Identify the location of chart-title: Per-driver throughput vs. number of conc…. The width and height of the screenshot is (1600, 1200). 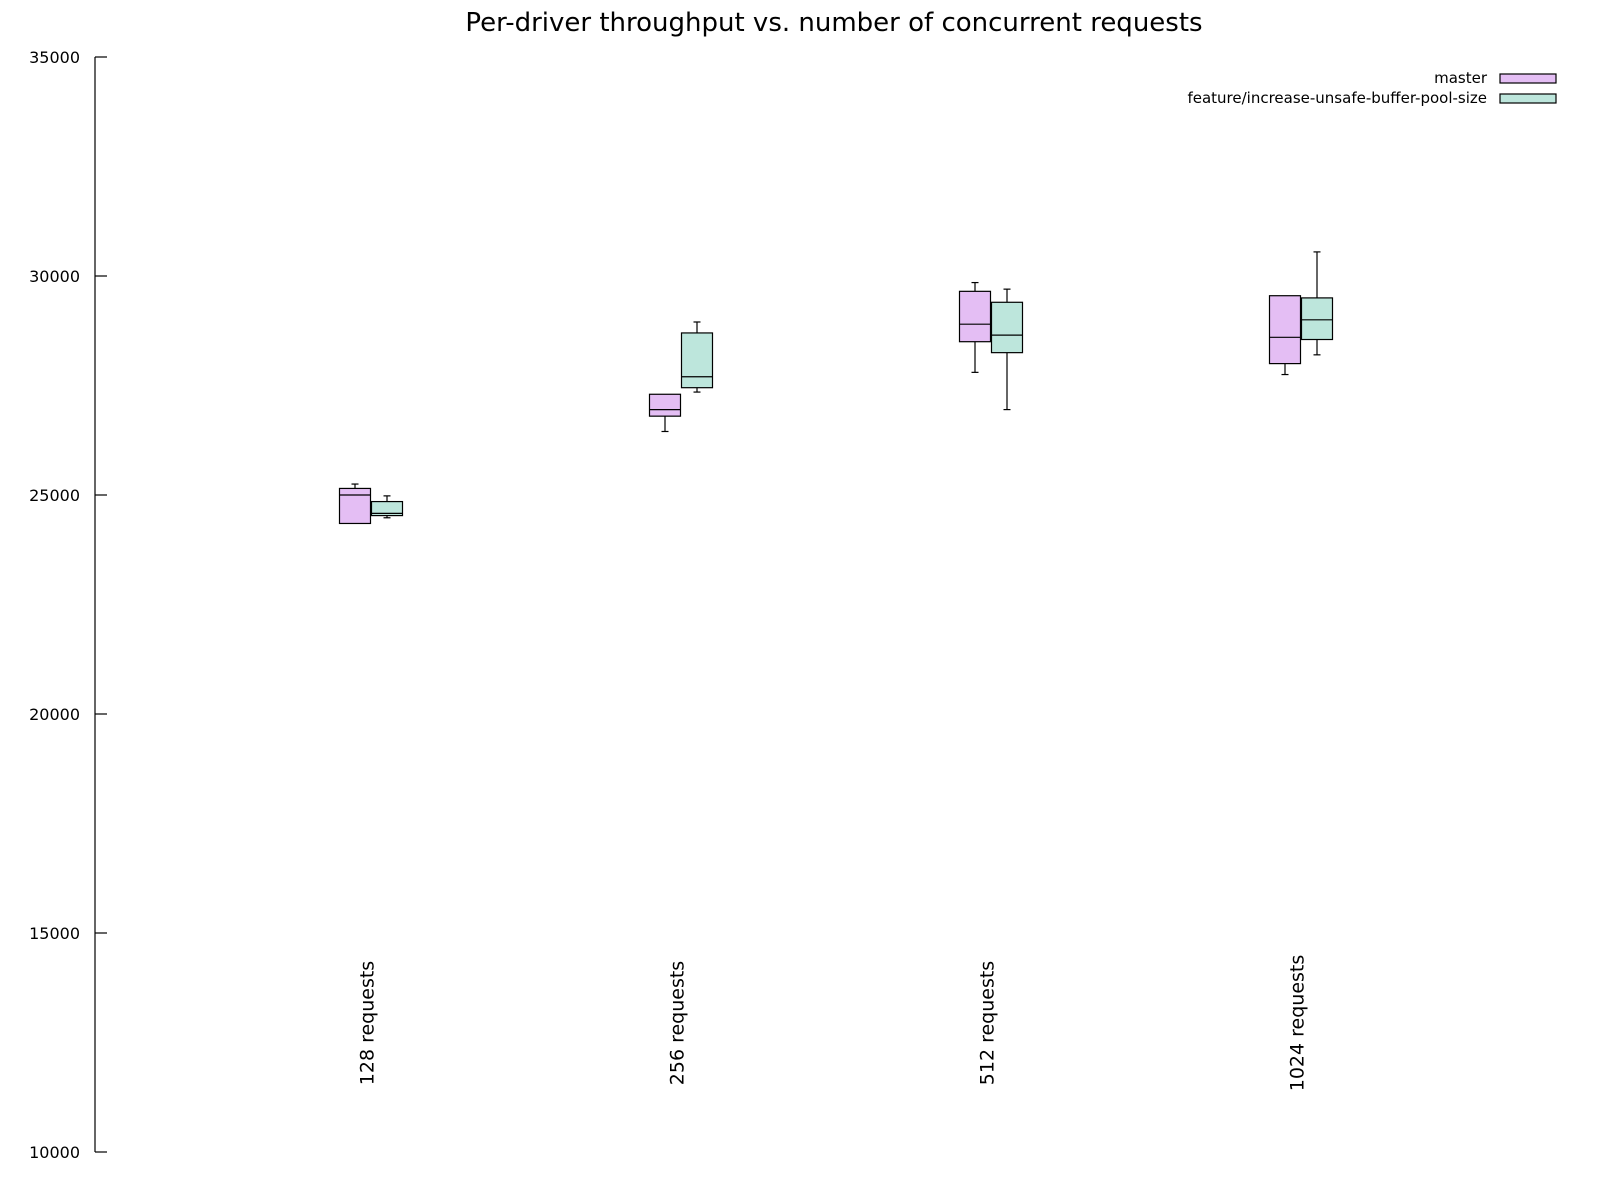
(833, 23).